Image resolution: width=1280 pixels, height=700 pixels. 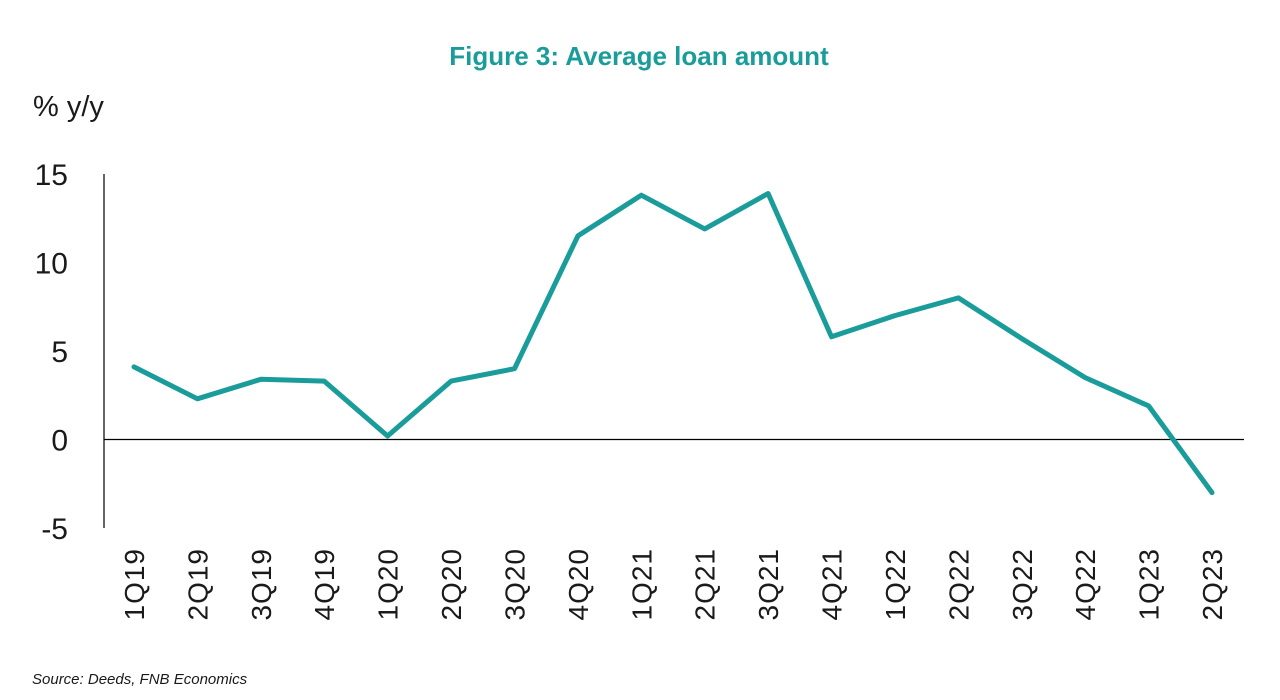 I want to click on source-note: Source: Deeds, FNB Economics, so click(x=140, y=679).